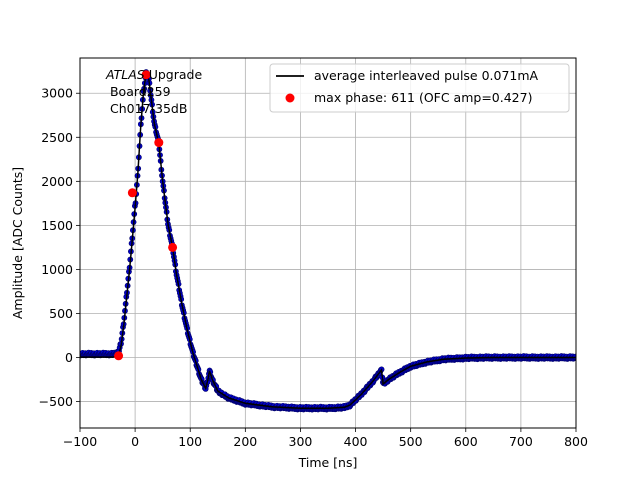  What do you see at coordinates (57, 137) in the screenshot?
I see `y-tick-label: 2500` at bounding box center [57, 137].